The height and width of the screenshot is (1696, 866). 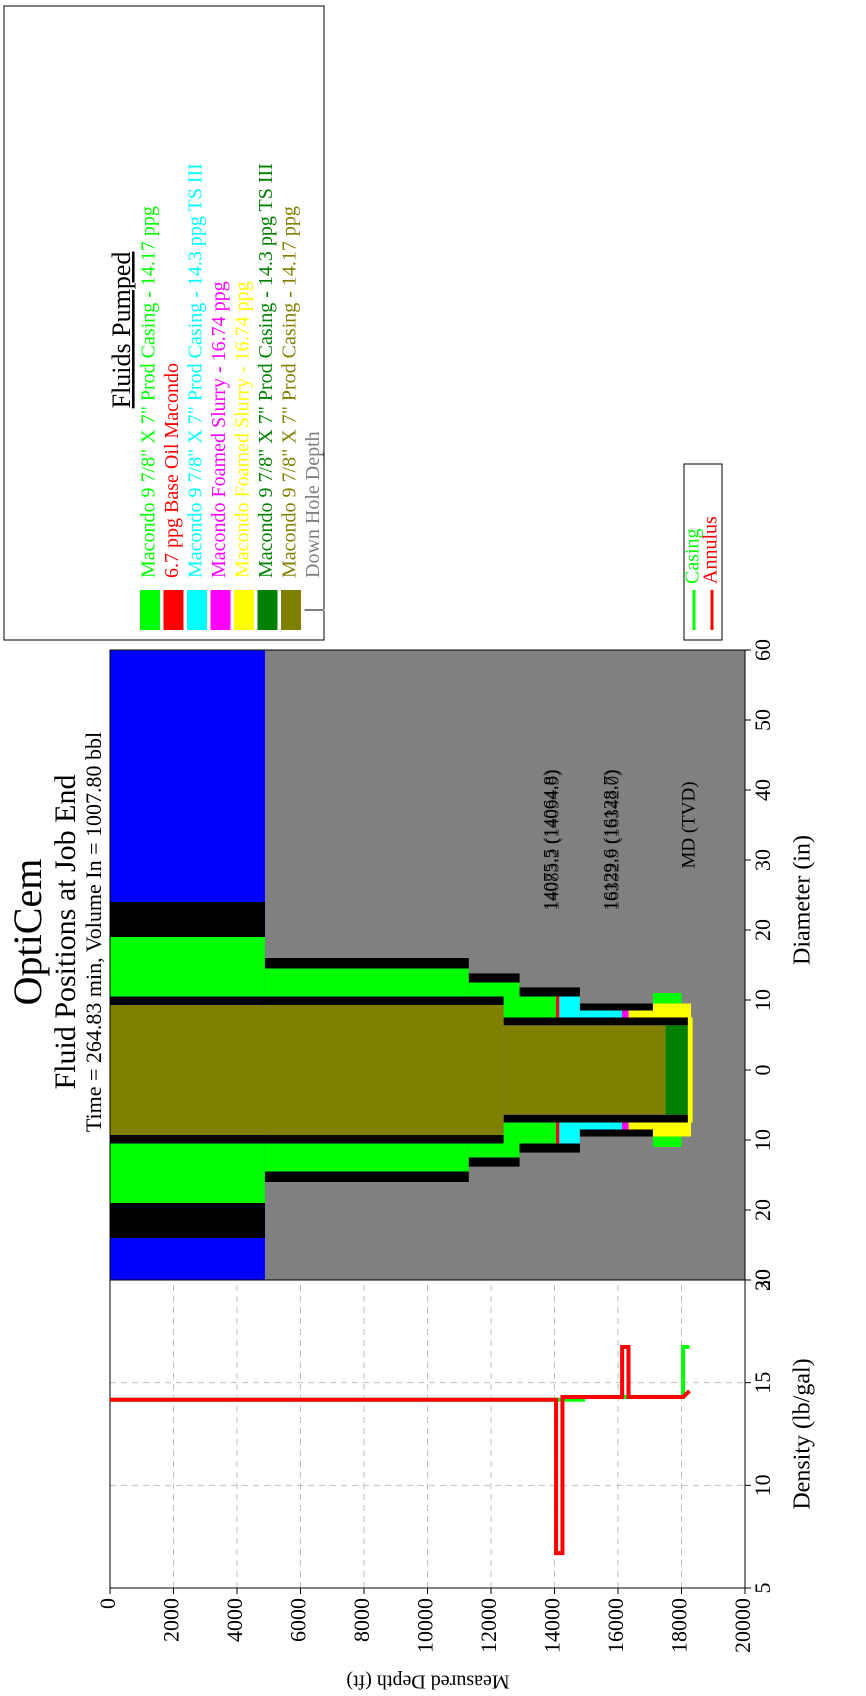 I want to click on y-tick-label: 16000, so click(x=615, y=1625).